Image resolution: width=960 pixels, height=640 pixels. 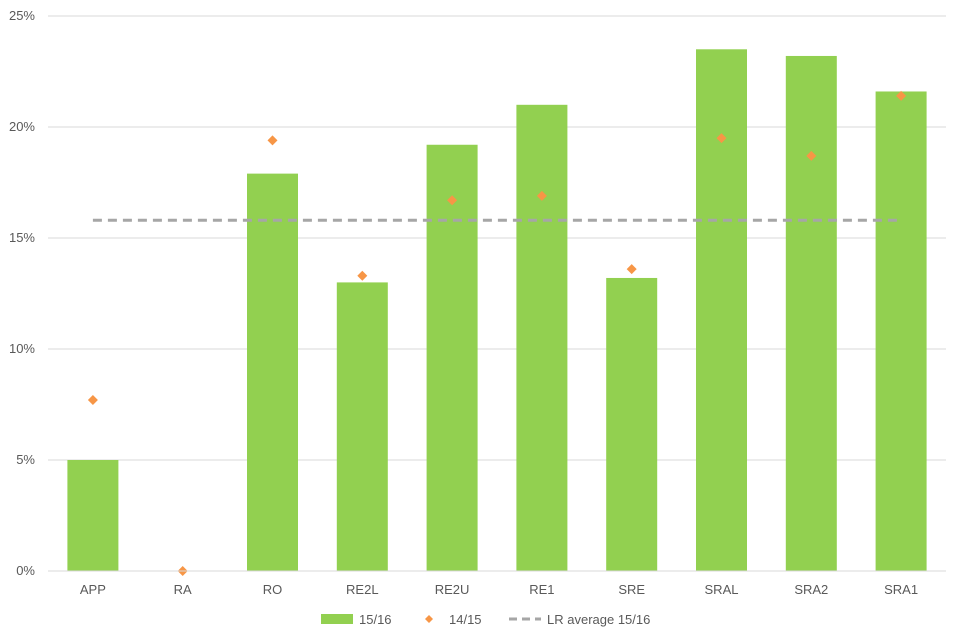 I want to click on legend-swatch-diamond, so click(x=429, y=619).